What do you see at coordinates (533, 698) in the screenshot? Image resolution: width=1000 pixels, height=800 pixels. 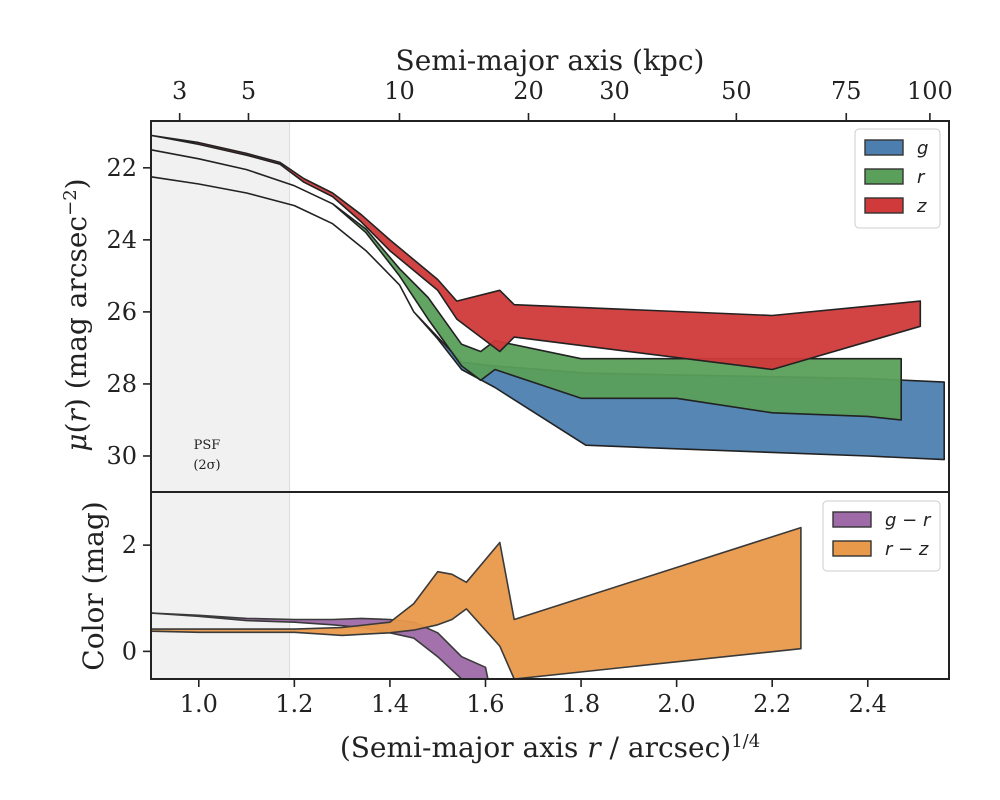 I see `bottom-x-ticks: 1.0 1.2 1.4 1.6 1.8 2.0 2.2 2.4` at bounding box center [533, 698].